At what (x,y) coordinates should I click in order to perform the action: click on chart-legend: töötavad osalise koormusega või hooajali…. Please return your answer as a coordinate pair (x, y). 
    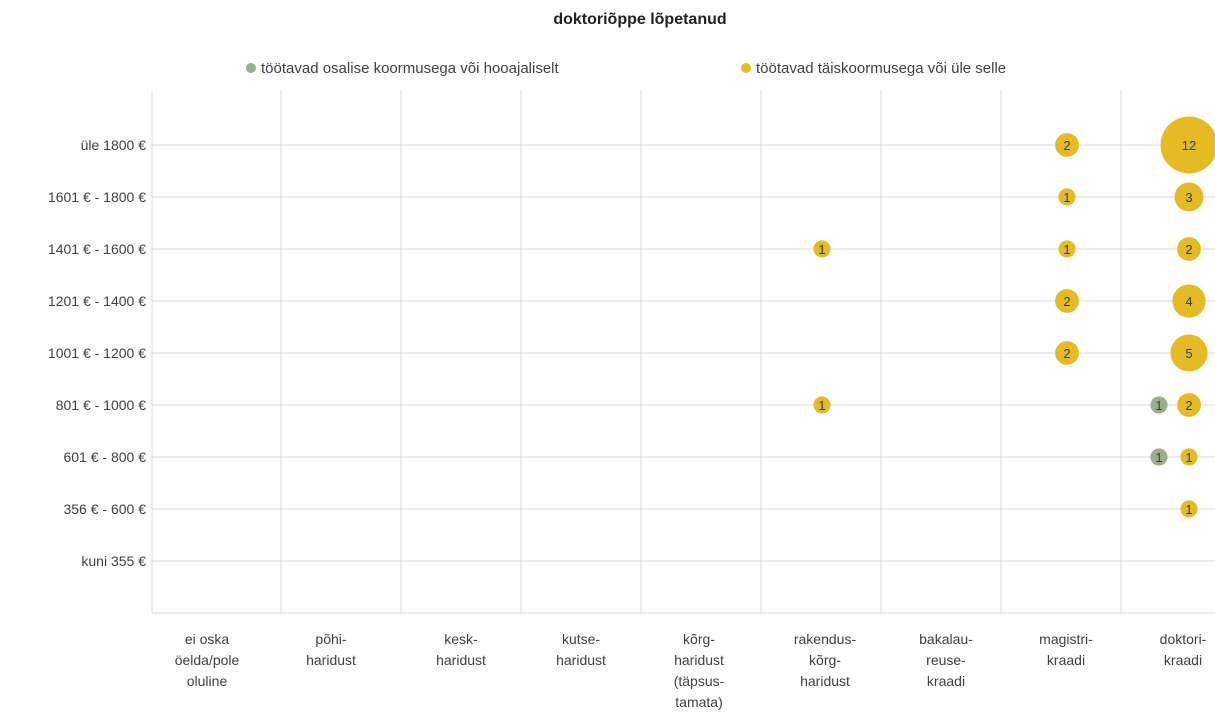
    Looking at the image, I should click on (626, 68).